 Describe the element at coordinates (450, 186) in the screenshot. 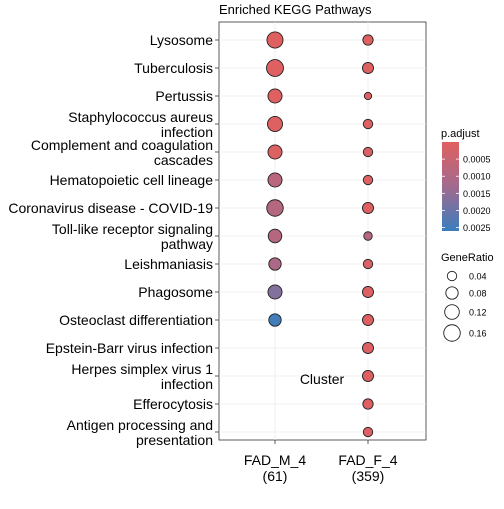

I see `color-legend-bar` at that location.